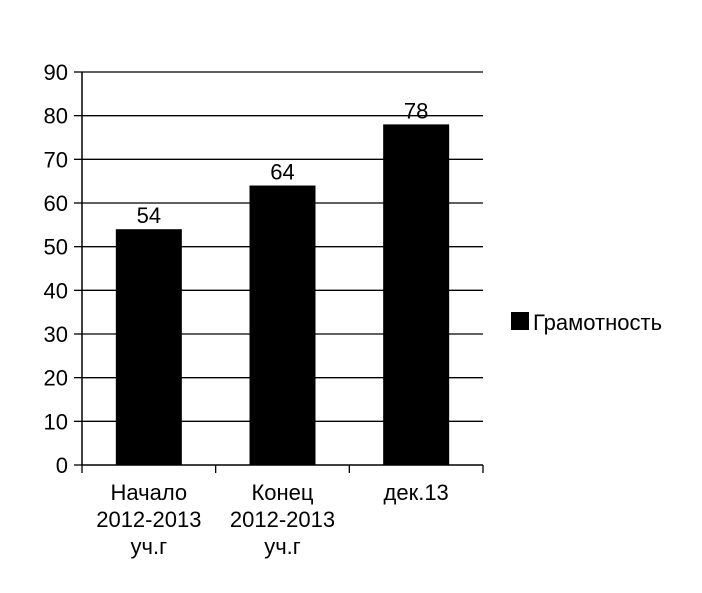 This screenshot has width=702, height=593. Describe the element at coordinates (416, 492) in the screenshot. I see `x-tick-label: дек.13` at that location.